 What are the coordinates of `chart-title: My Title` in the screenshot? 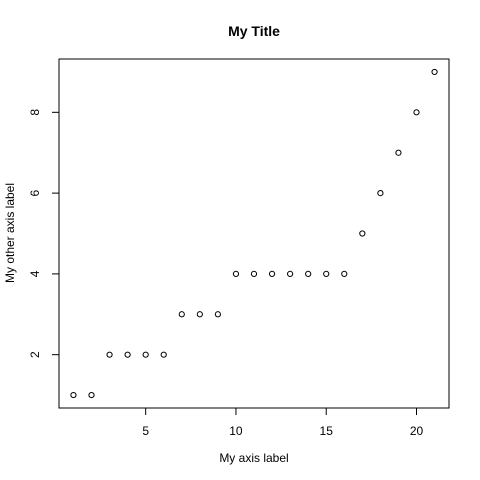 It's located at (254, 31).